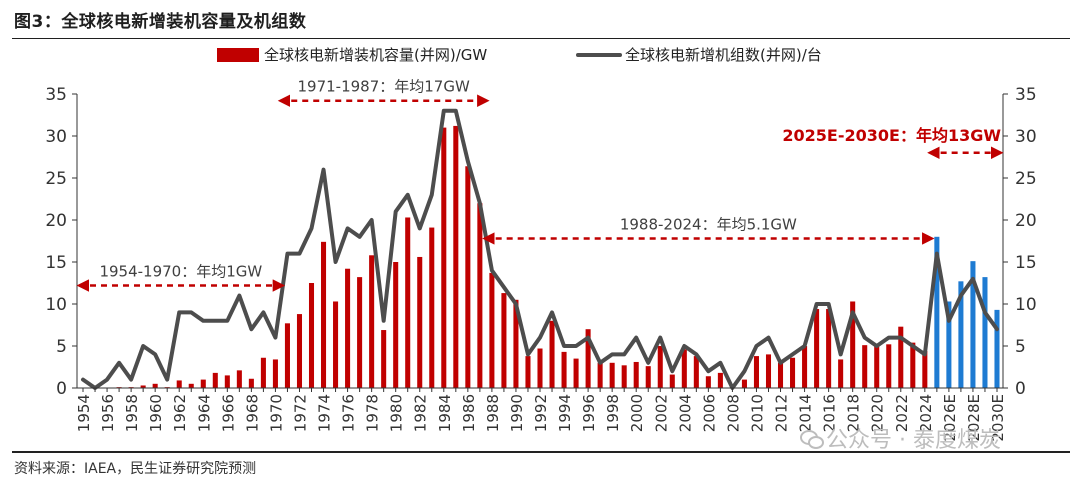  Describe the element at coordinates (56, 305) in the screenshot. I see `y-left-tick-label: 10` at that location.